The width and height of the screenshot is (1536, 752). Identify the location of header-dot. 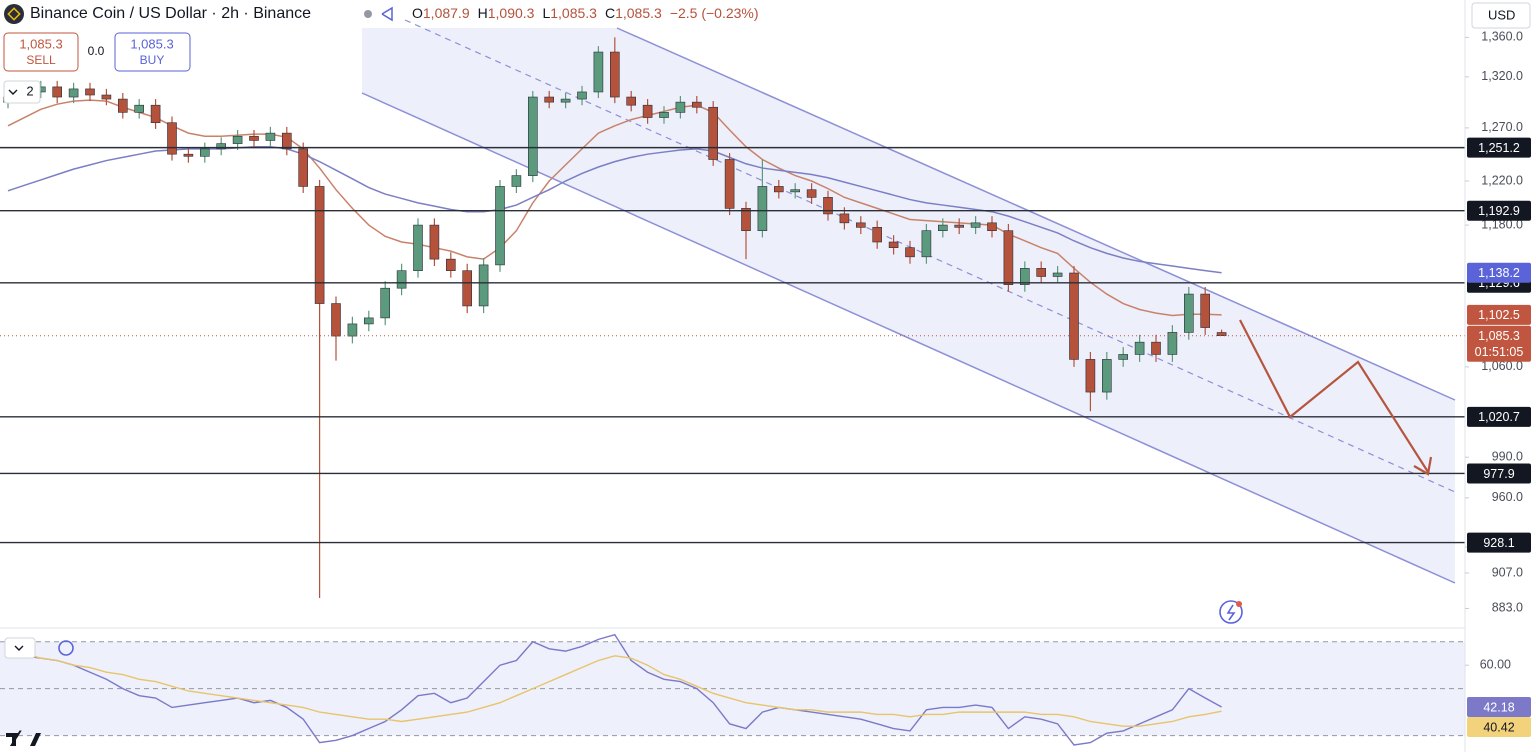
(368, 14).